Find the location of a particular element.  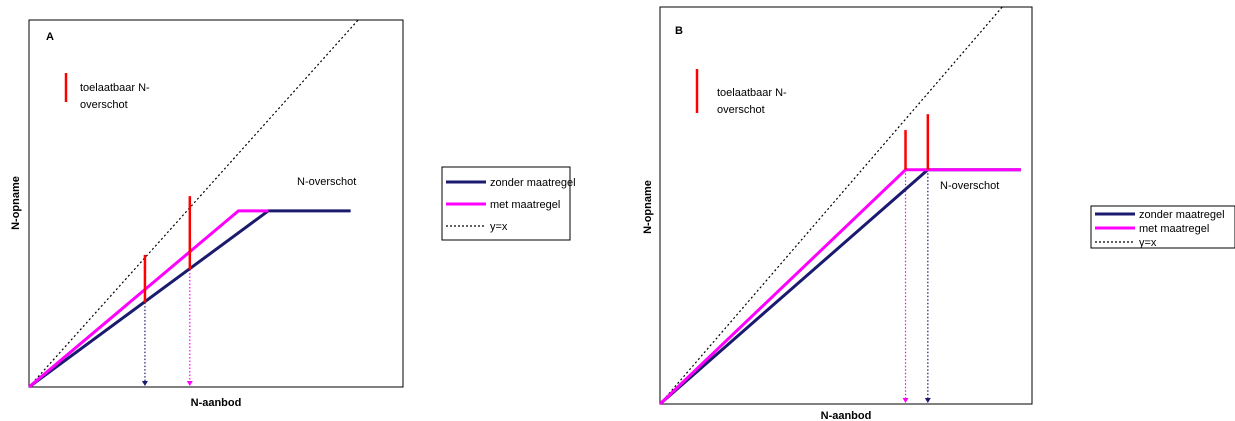

panel-b-letter: B is located at coordinates (679, 31).